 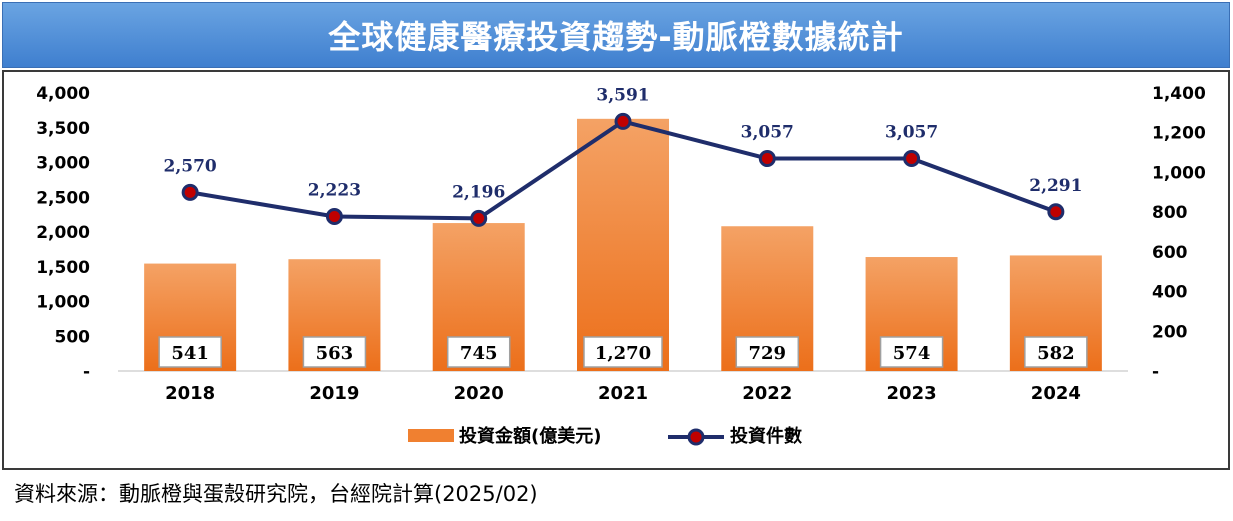 I want to click on category-label: 2020, so click(x=479, y=393).